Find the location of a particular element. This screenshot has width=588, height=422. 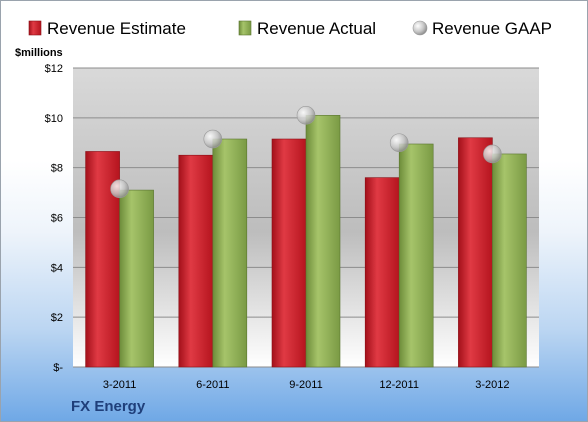

legend-label: Revenue Estimate is located at coordinates (116, 28).